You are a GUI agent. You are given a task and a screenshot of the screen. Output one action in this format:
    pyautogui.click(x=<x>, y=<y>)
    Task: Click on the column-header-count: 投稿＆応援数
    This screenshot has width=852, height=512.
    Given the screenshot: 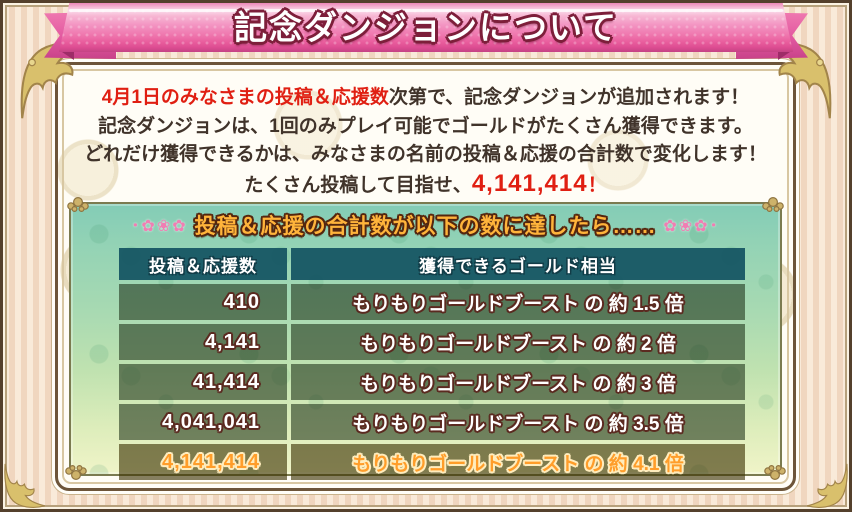 What is the action you would take?
    pyautogui.click(x=203, y=264)
    